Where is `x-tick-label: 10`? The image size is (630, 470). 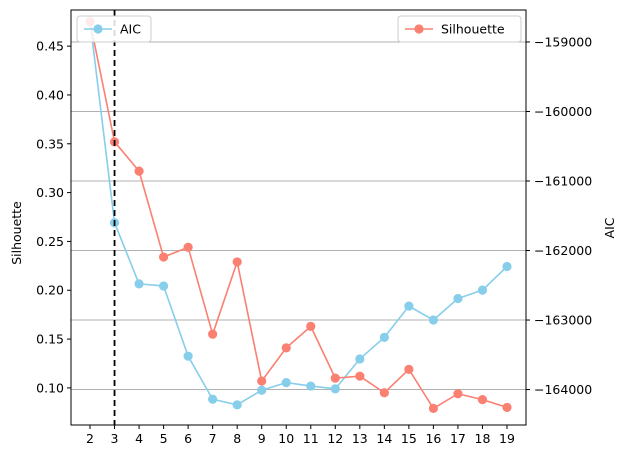 x-tick-label: 10 is located at coordinates (286, 438).